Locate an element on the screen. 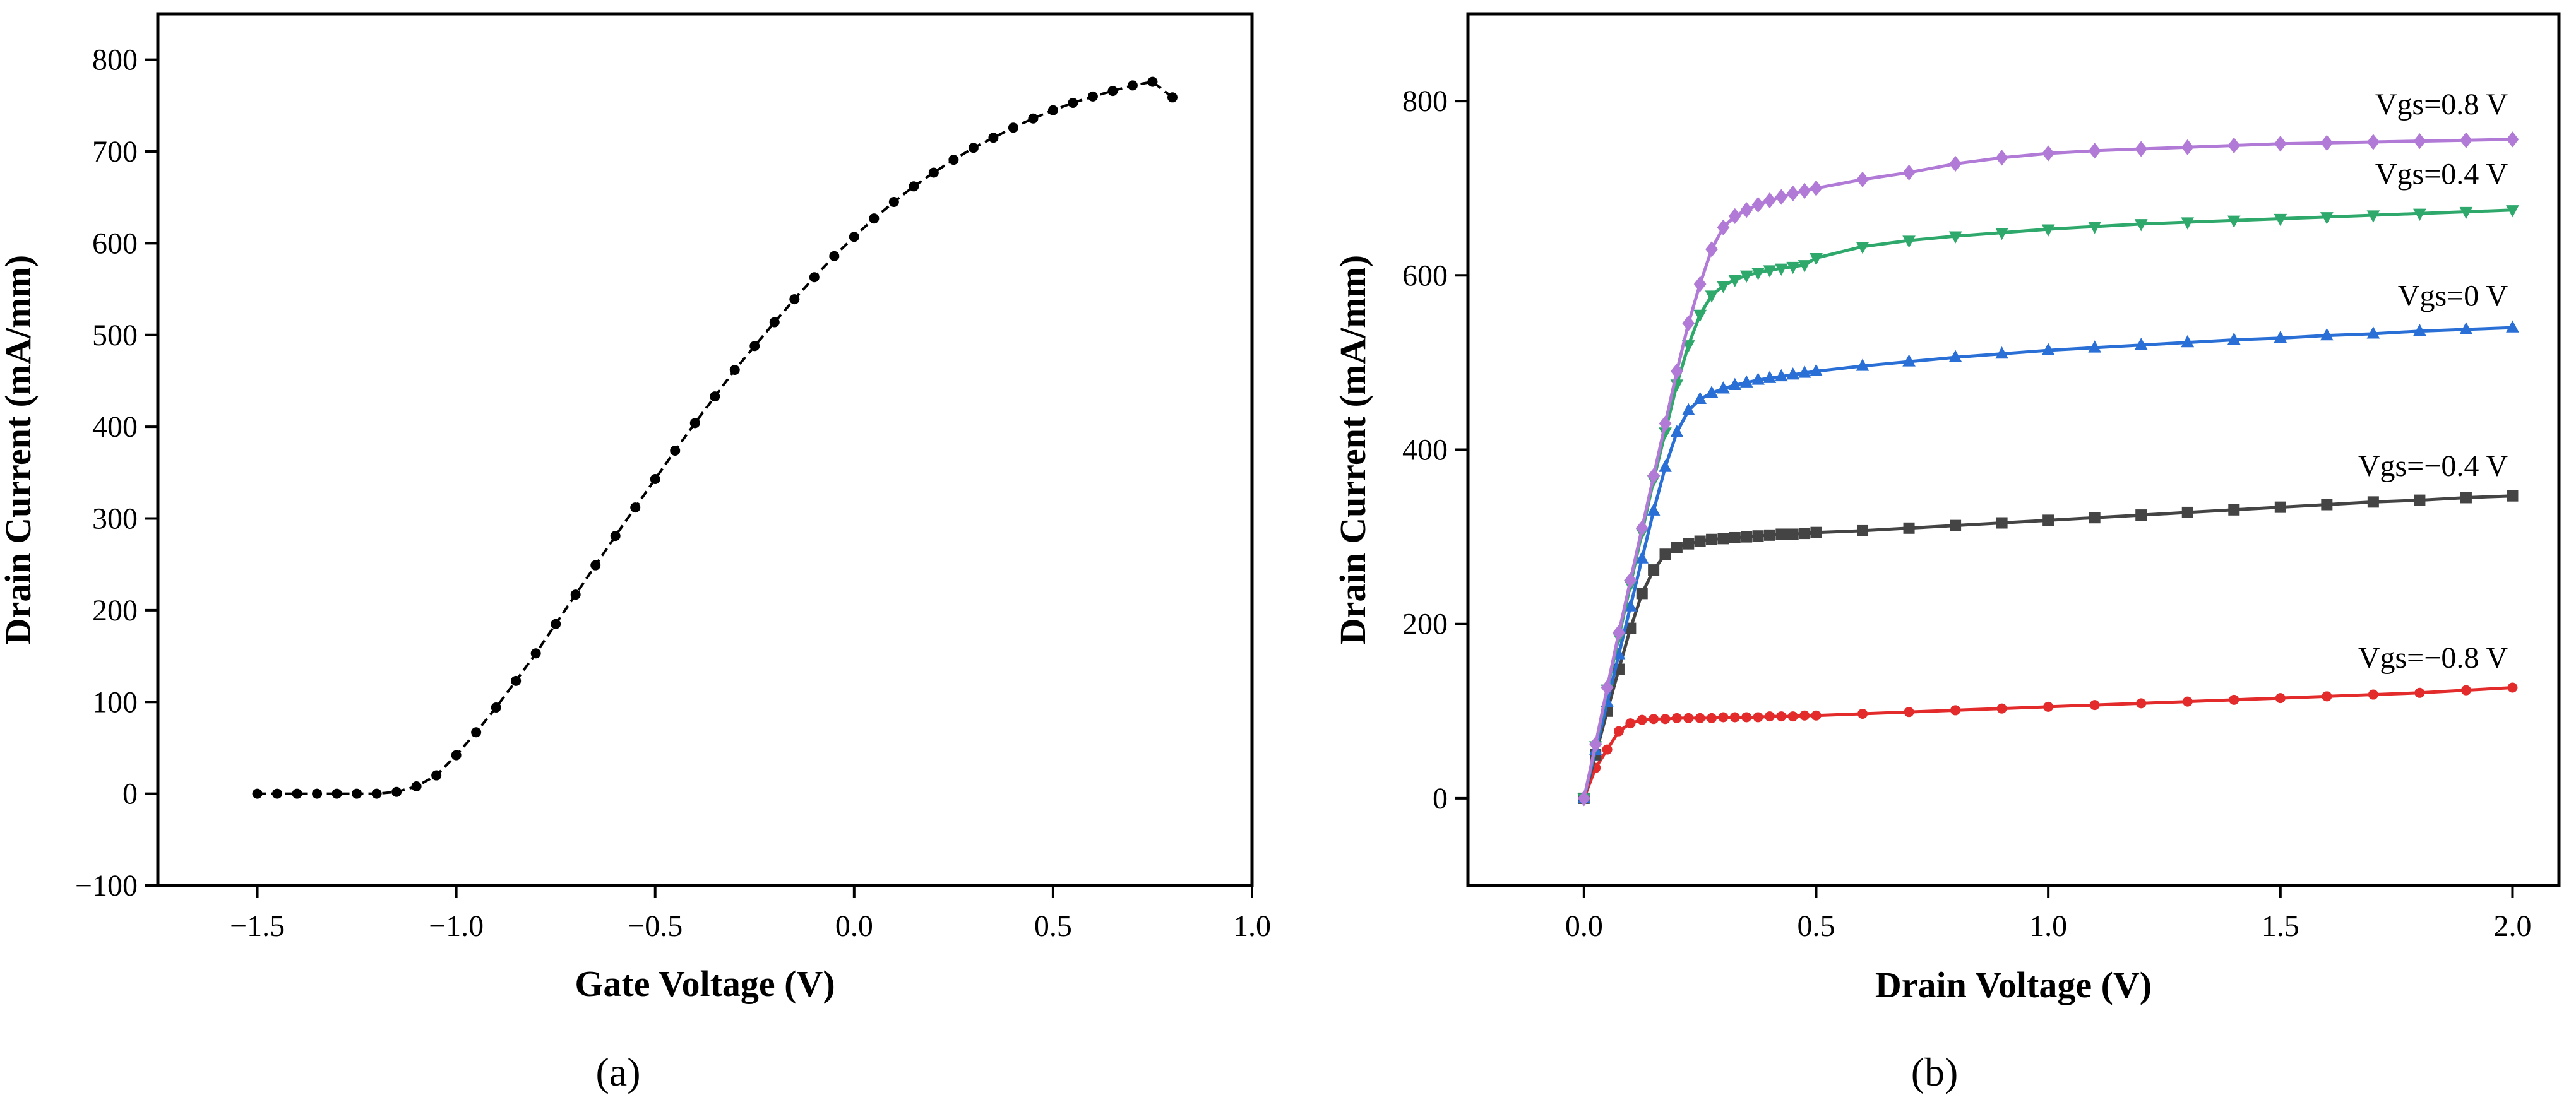  panel-a-y-tick-label: 200 is located at coordinates (115, 610).